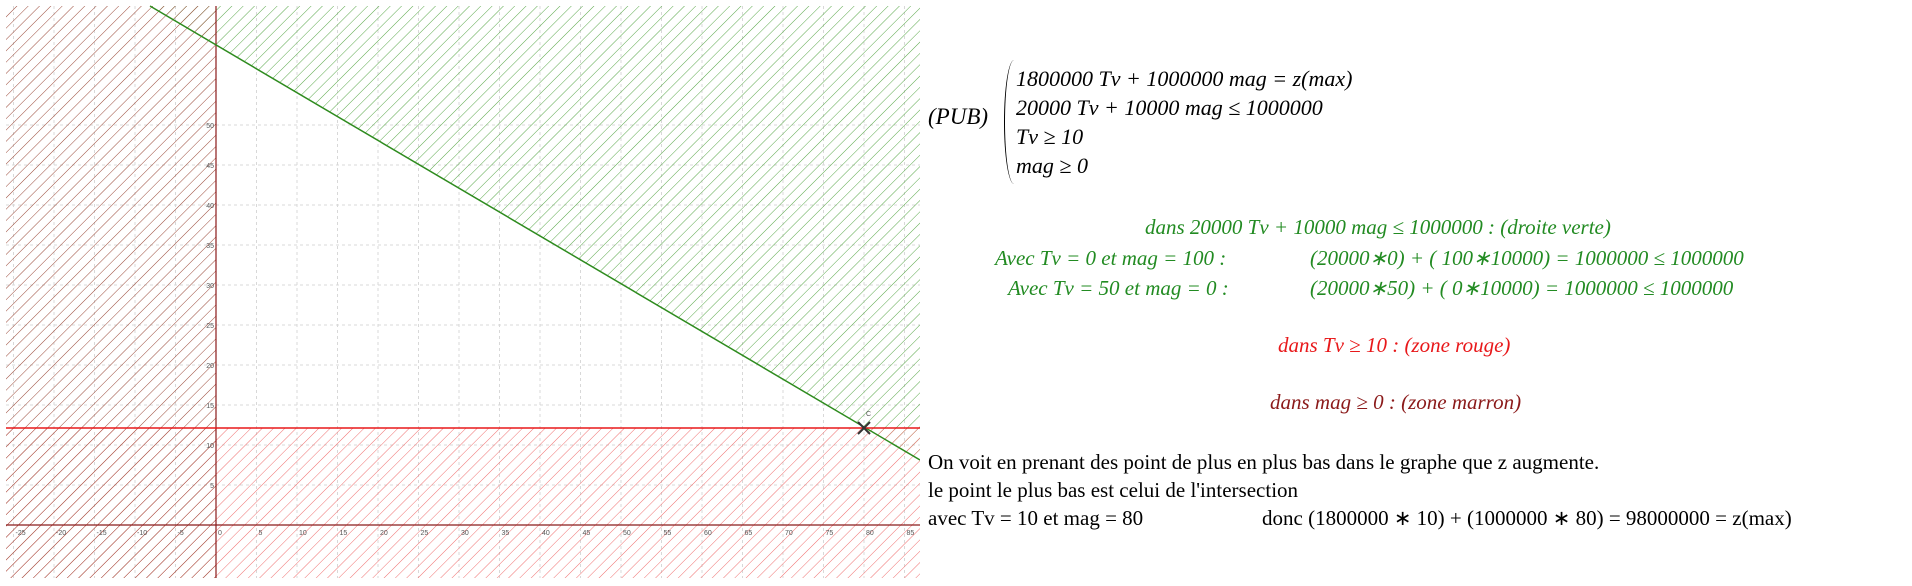 This screenshot has width=1912, height=586. What do you see at coordinates (1111, 258) in the screenshot?
I see `green-row1-left: Avec Tv = 0 et mag = 100 :` at bounding box center [1111, 258].